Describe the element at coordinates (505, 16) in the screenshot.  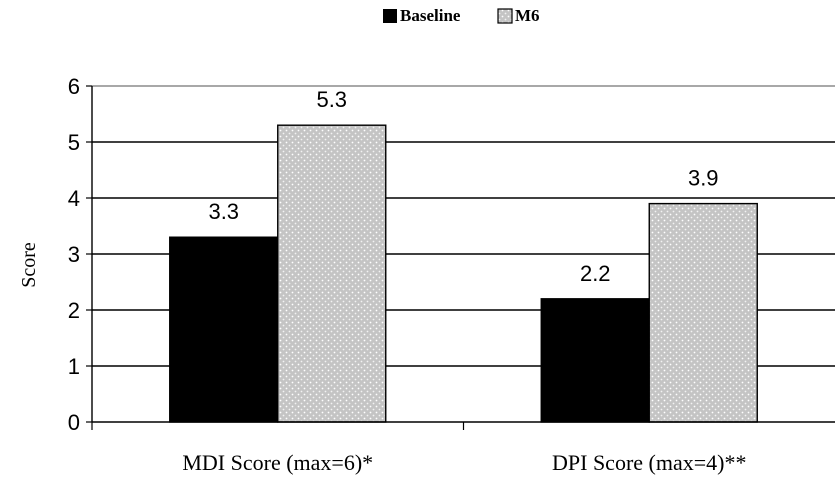
I see `legend-swatch-m6` at that location.